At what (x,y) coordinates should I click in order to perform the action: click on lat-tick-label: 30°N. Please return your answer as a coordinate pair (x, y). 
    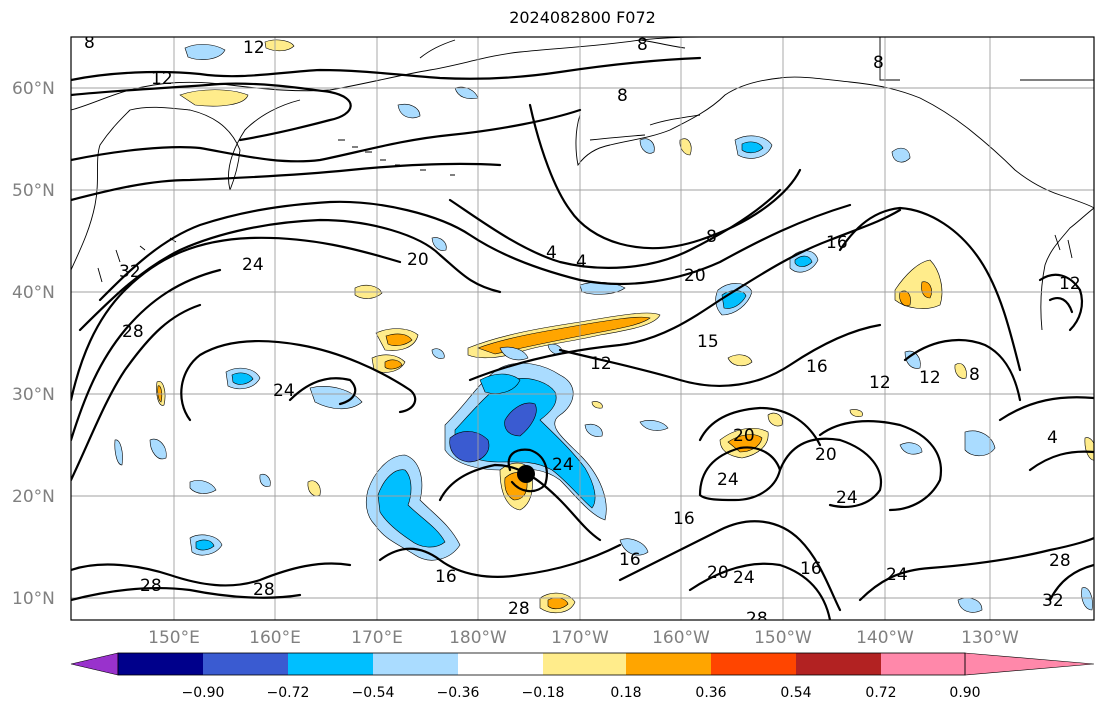
    Looking at the image, I should click on (33, 395).